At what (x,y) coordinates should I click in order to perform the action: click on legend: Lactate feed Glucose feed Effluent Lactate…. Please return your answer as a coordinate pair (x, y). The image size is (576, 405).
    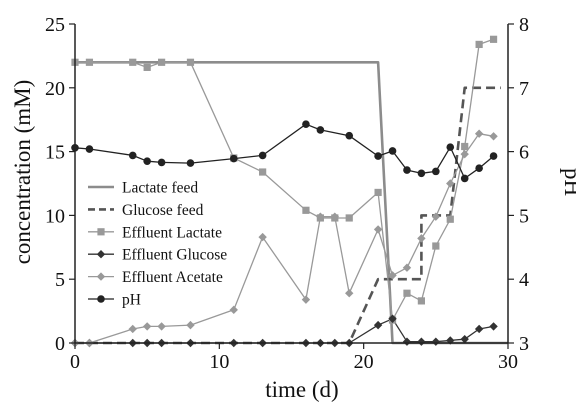
    Looking at the image, I should click on (157, 244).